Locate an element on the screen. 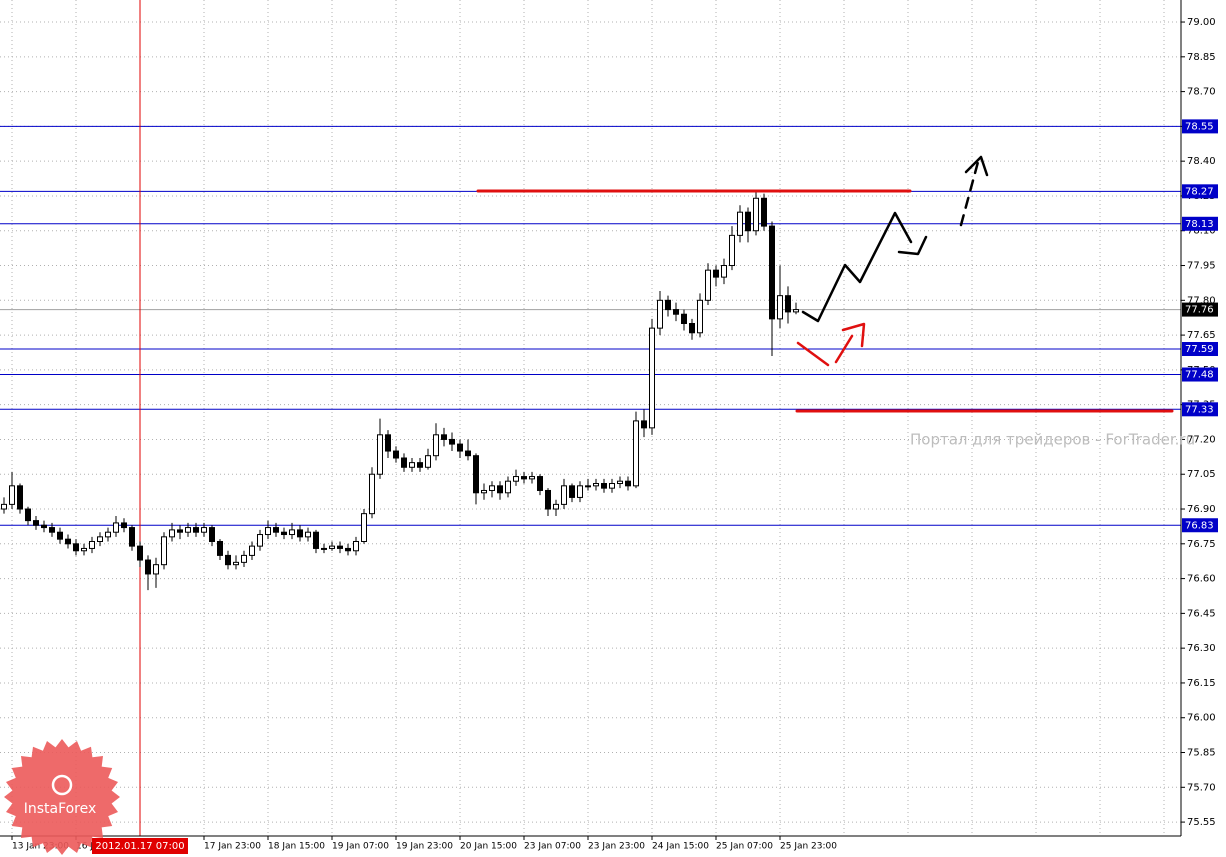  level-label: 77.59 is located at coordinates (1199, 349).